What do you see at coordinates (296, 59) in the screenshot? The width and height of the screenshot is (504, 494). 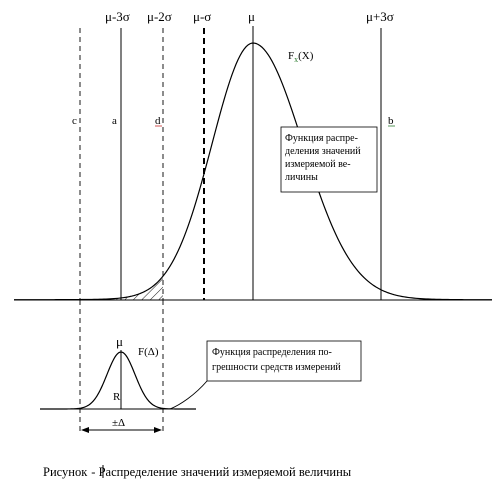 I see `label-fx-subscript: x` at bounding box center [296, 59].